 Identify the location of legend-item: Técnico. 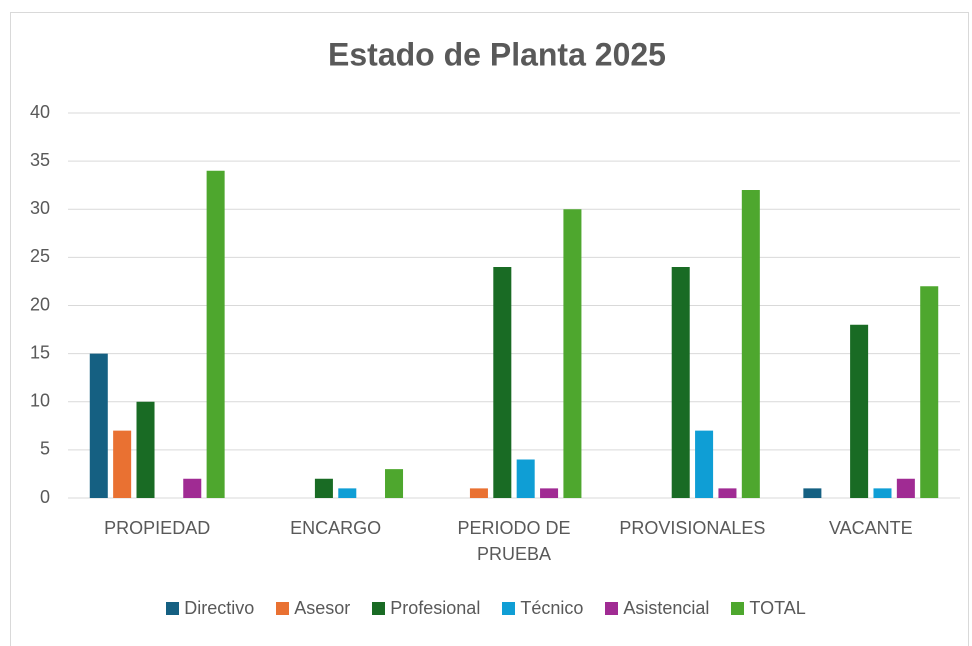
(542, 608).